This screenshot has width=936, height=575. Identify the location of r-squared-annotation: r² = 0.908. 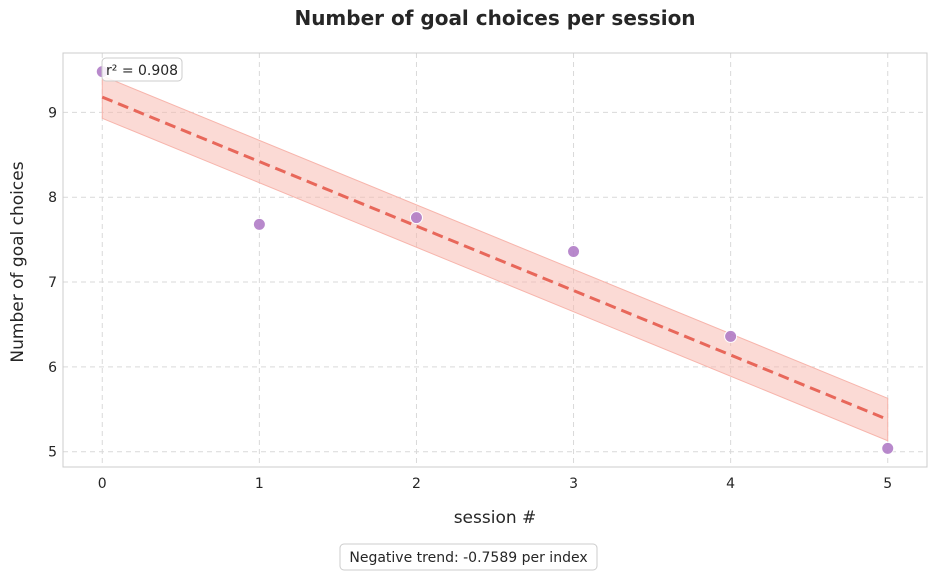
(142, 69).